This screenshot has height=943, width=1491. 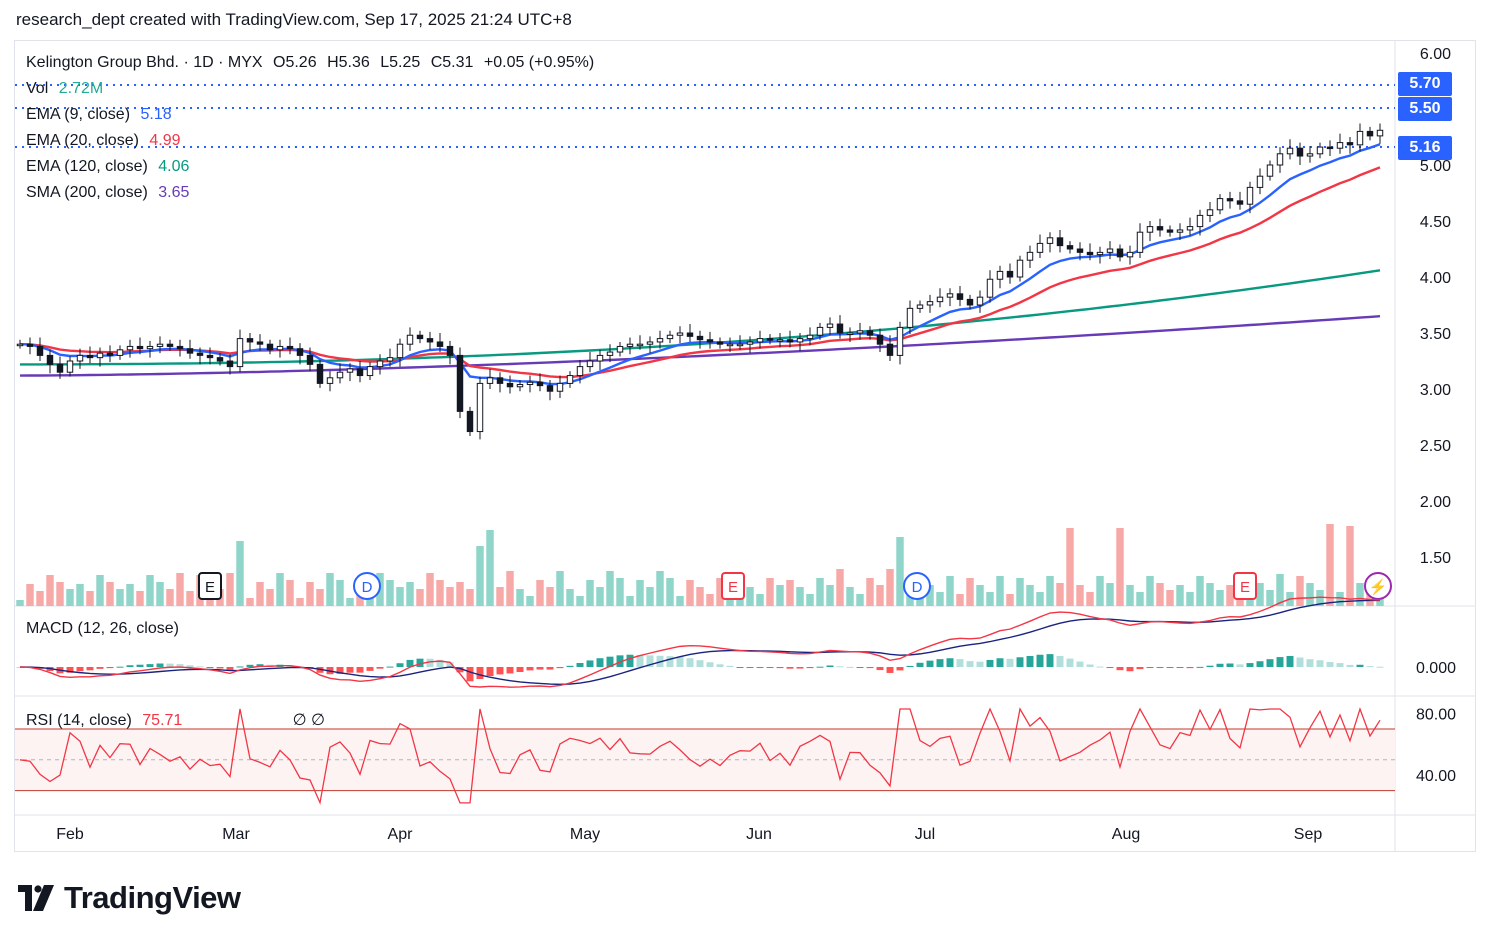 What do you see at coordinates (102, 628) in the screenshot?
I see `legend-macd-label: MACD (12, 26, close)` at bounding box center [102, 628].